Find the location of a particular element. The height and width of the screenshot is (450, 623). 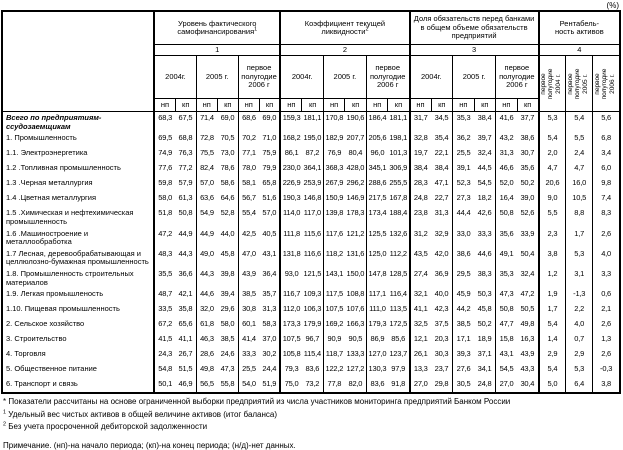

table-cell: 90,9 is located at coordinates (333, 341).